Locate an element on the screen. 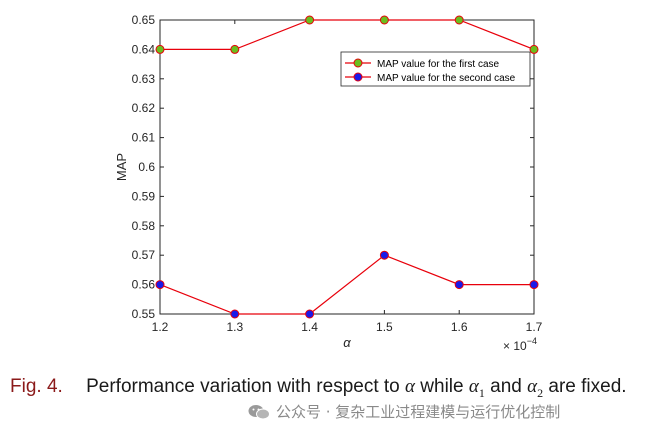 The width and height of the screenshot is (656, 435). caption-text-1: Performance variation with respect to is located at coordinates (243, 386).